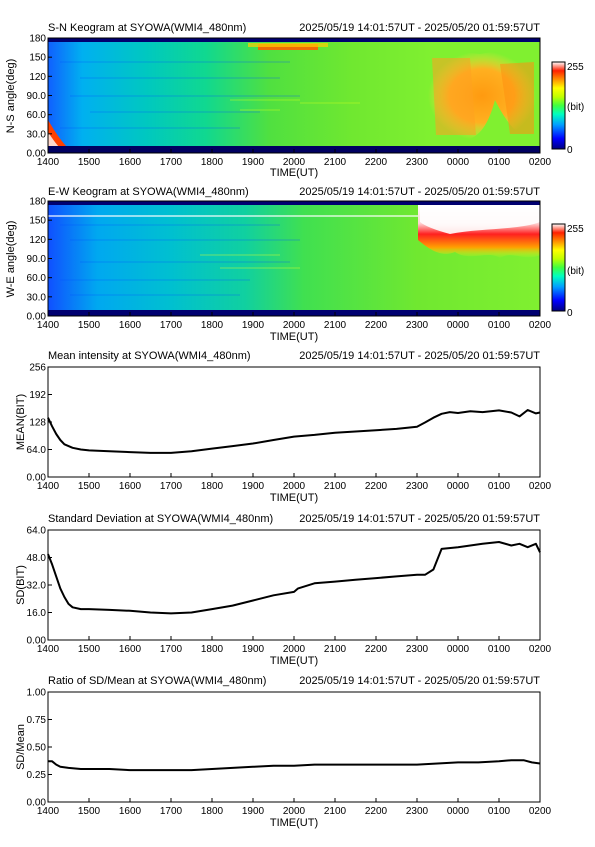 The height and width of the screenshot is (847, 595). Describe the element at coordinates (21, 747) in the screenshot. I see `ratio-chart-y-label: SD/Mean` at that location.